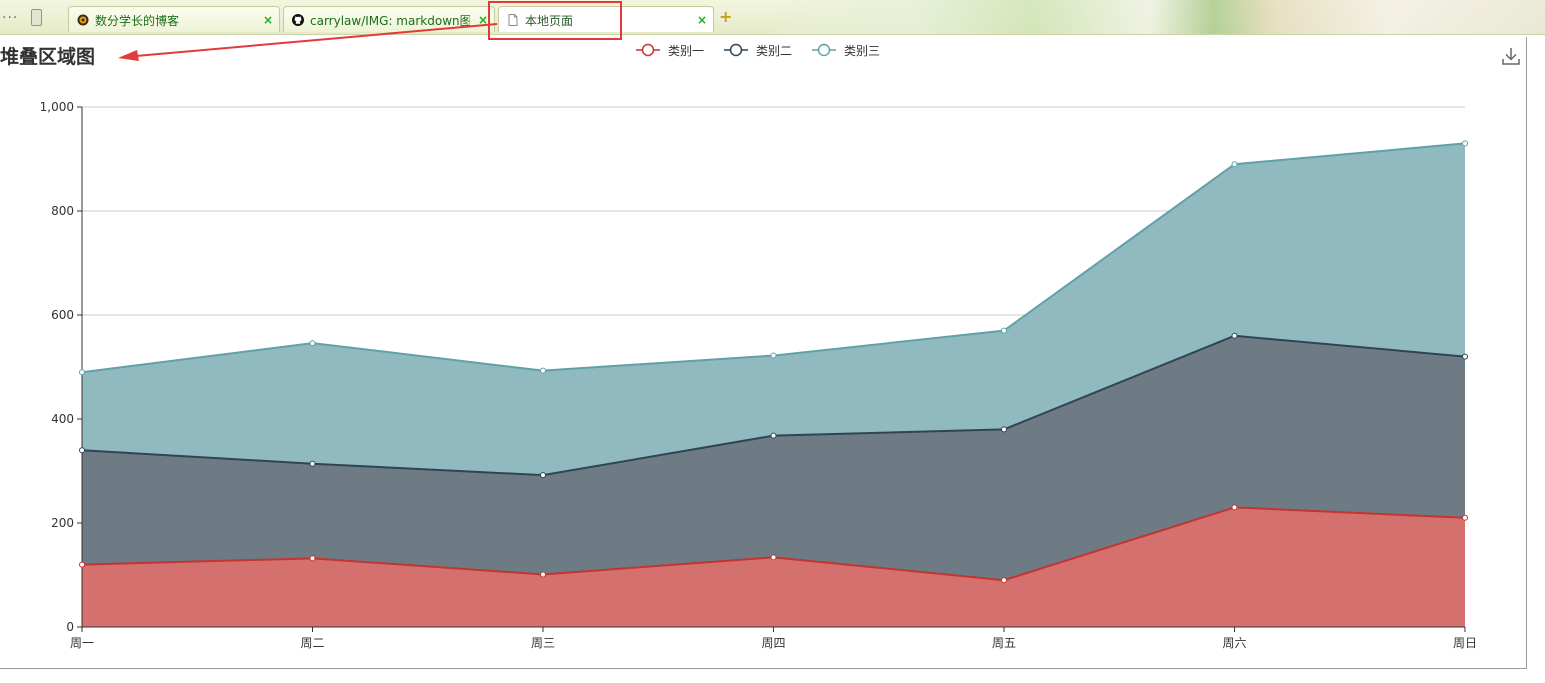 The image size is (1545, 683). Describe the element at coordinates (773, 643) in the screenshot. I see `x-tick-label: 周四` at that location.